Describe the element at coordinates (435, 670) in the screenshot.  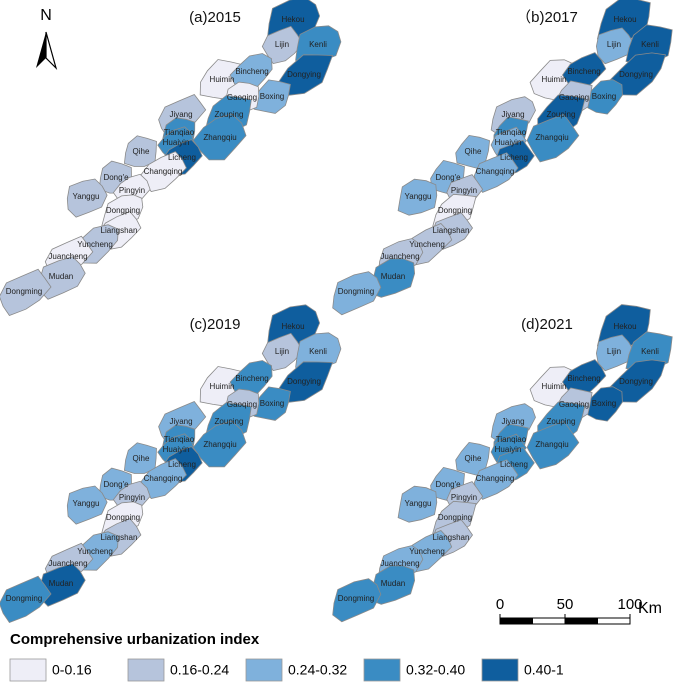
I see `legend-label: 0.32-0.40` at that location.